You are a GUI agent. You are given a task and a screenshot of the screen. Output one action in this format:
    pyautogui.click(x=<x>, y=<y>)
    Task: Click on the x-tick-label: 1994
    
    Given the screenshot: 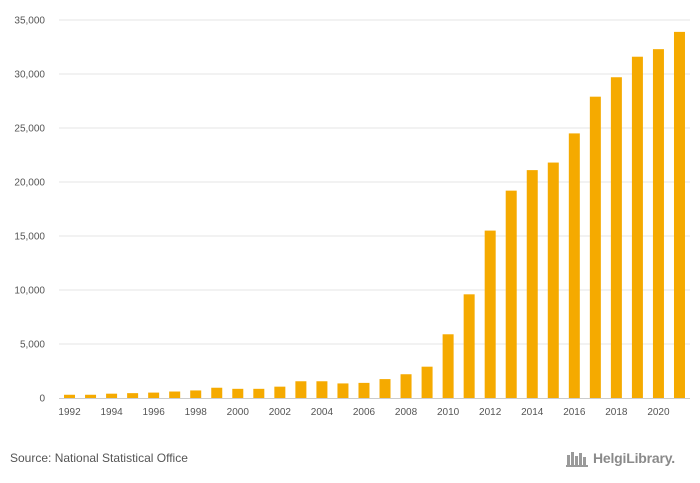 What is the action you would take?
    pyautogui.click(x=111, y=412)
    